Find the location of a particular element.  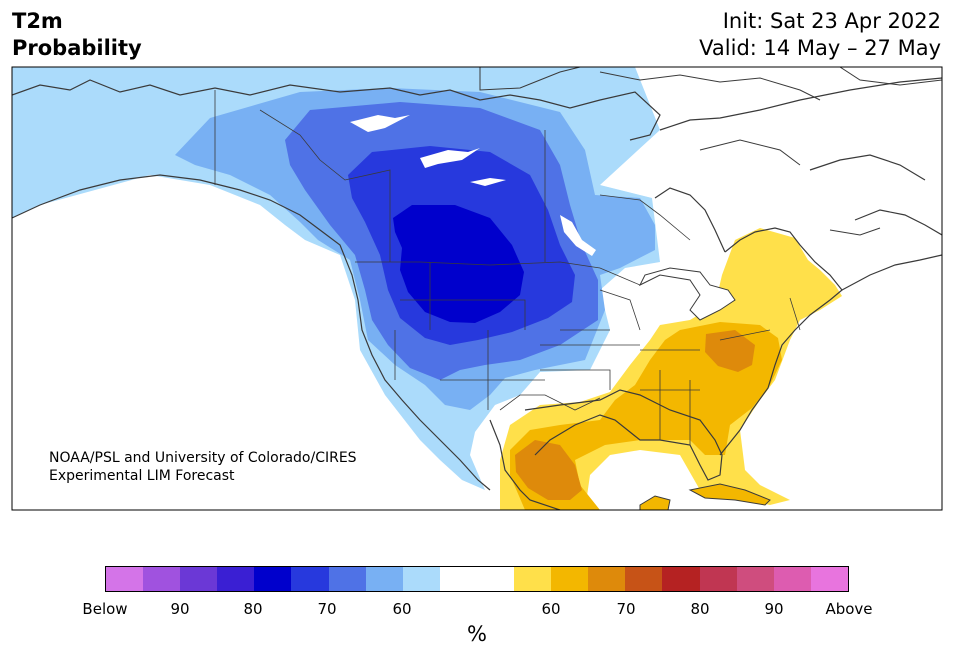

colorbar-unit-label: % is located at coordinates (477, 634).